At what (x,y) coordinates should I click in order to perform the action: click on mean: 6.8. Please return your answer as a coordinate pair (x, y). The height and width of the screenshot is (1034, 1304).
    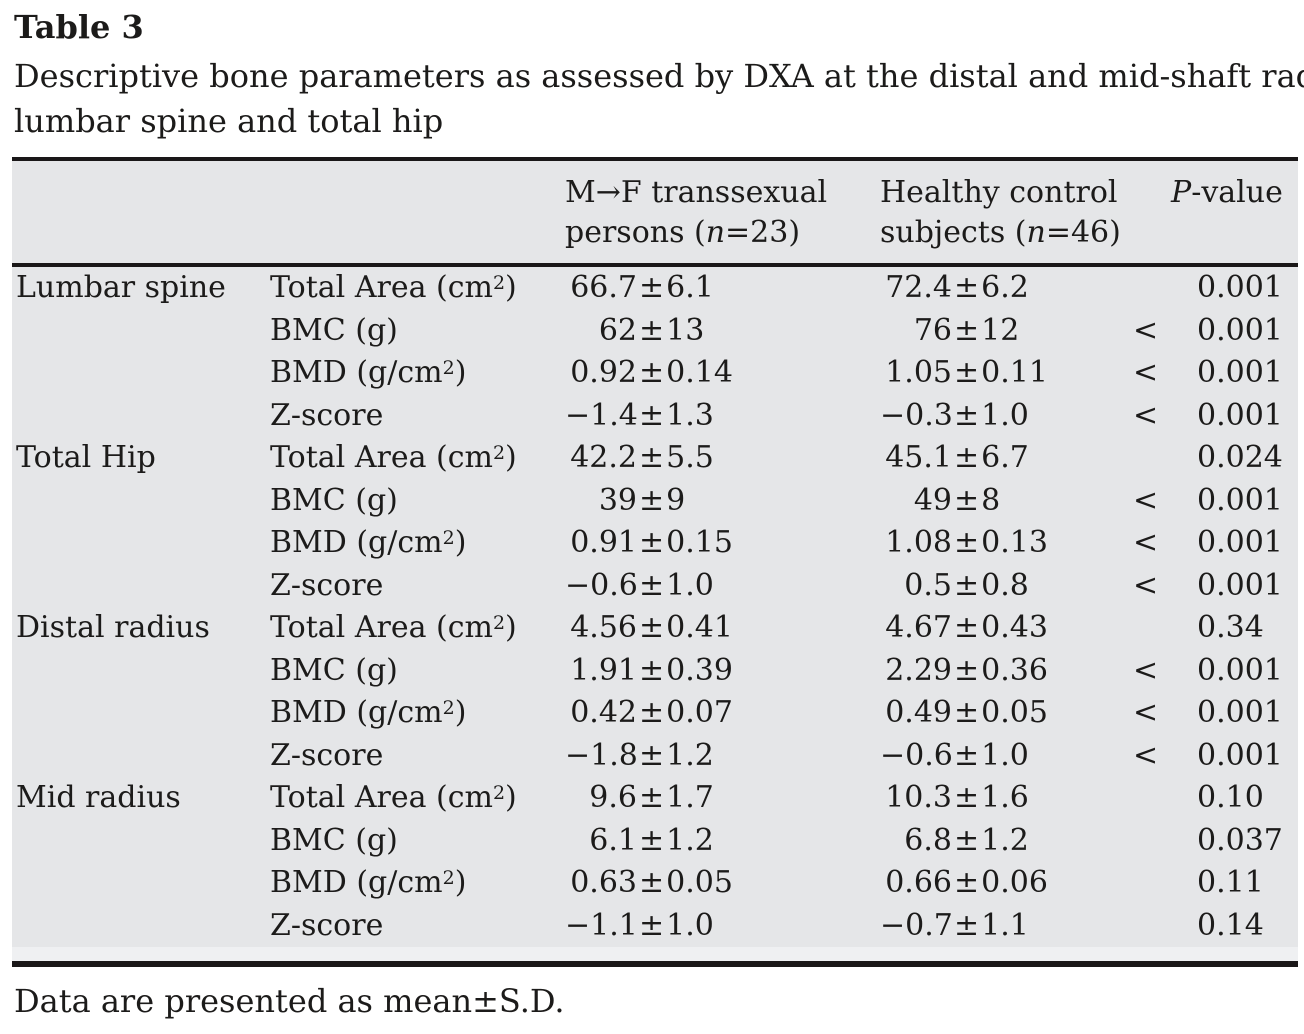
    Looking at the image, I should click on (928, 840).